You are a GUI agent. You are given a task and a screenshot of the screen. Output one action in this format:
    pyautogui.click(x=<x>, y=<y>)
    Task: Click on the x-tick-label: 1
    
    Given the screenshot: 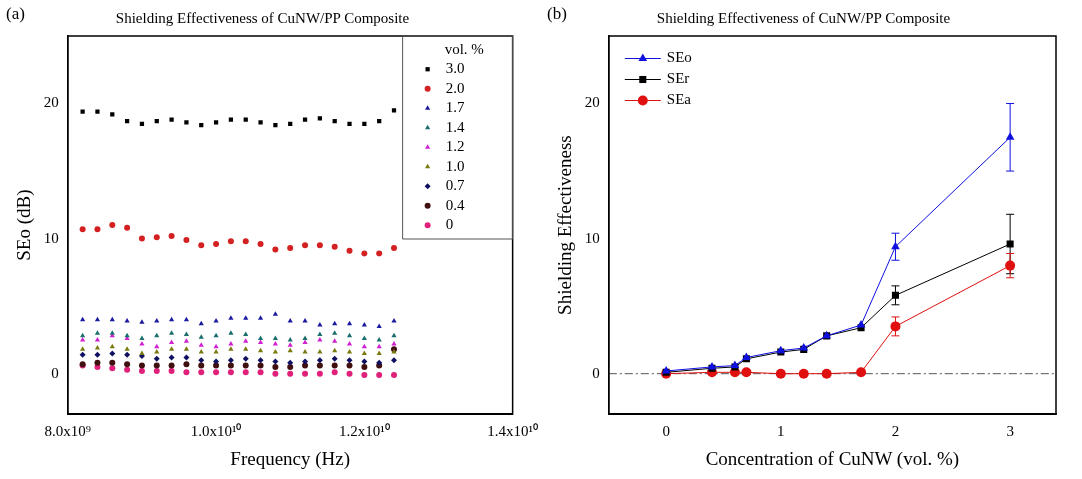 What is the action you would take?
    pyautogui.click(x=781, y=431)
    